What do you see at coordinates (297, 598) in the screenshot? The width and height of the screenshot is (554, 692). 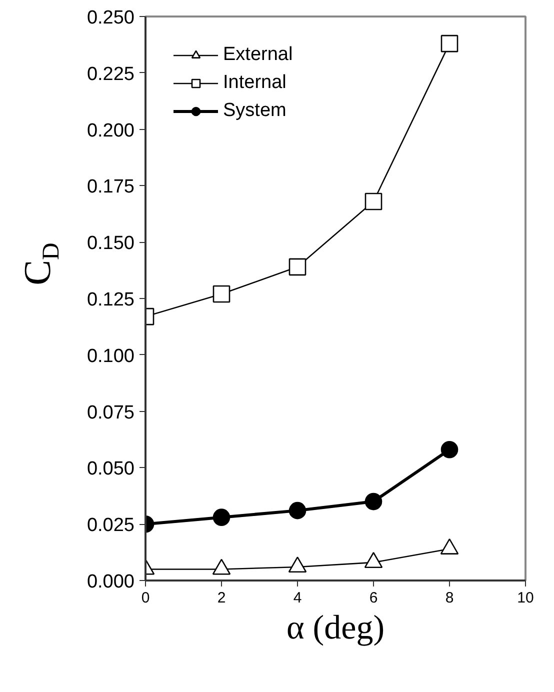 I see `x-tick-label: 4` at bounding box center [297, 598].